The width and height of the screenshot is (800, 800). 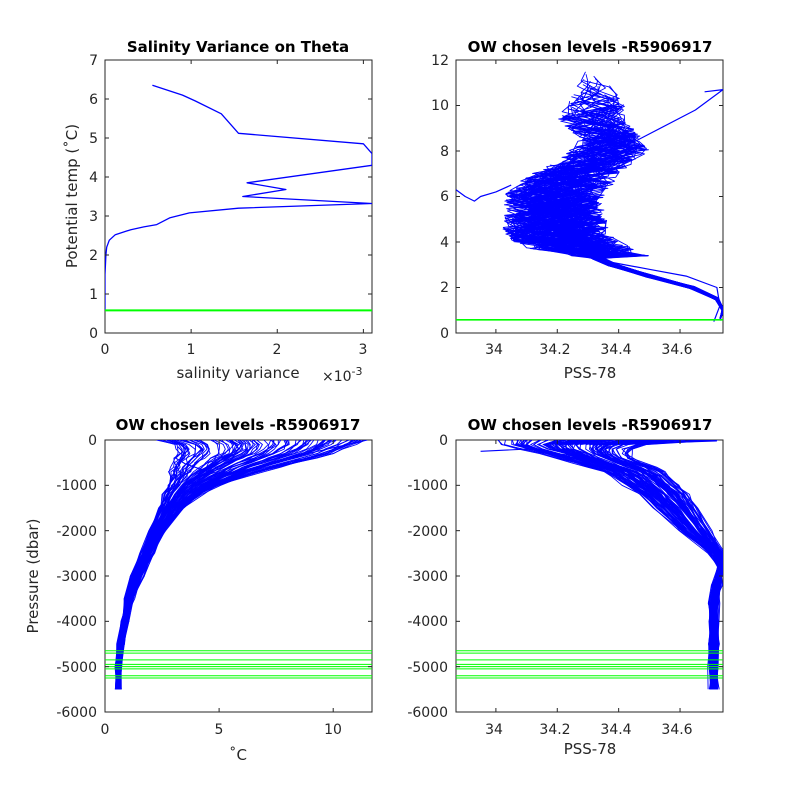 I want to click on y-tick-label: 10, so click(x=440, y=106).